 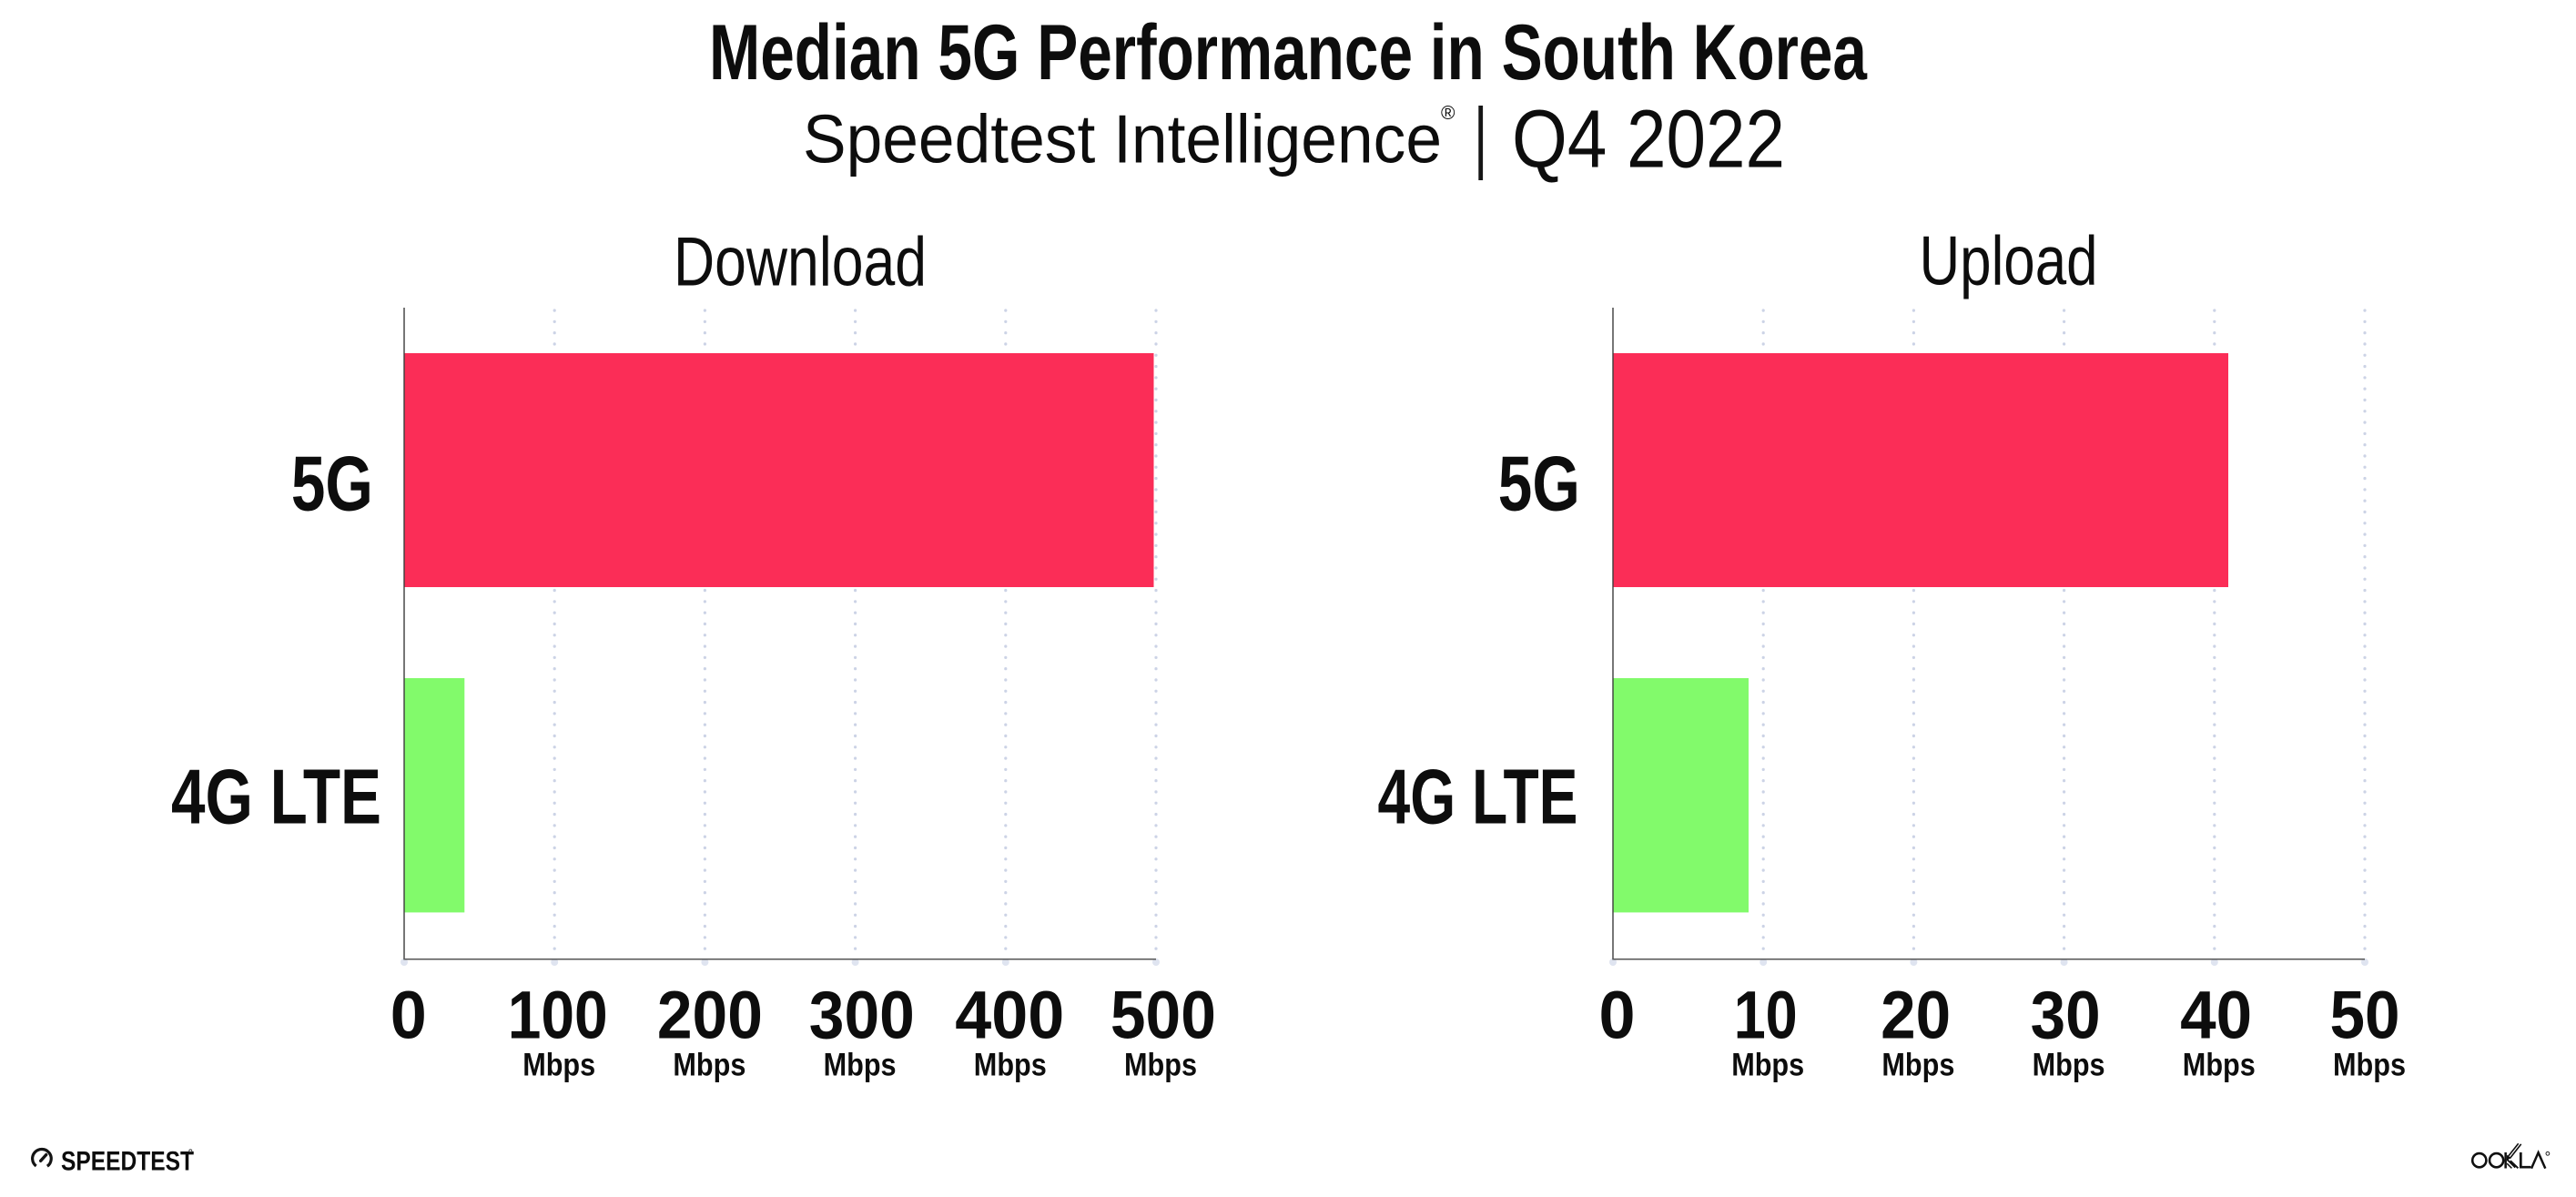 I want to click on svg-text: 20, so click(x=1916, y=1015).